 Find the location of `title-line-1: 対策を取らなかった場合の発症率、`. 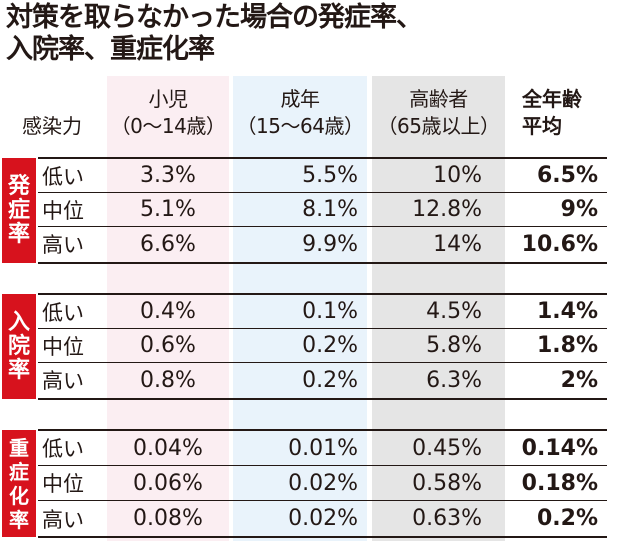

title-line-1: 対策を取らなかった場合の発症率、 is located at coordinates (214, 17).